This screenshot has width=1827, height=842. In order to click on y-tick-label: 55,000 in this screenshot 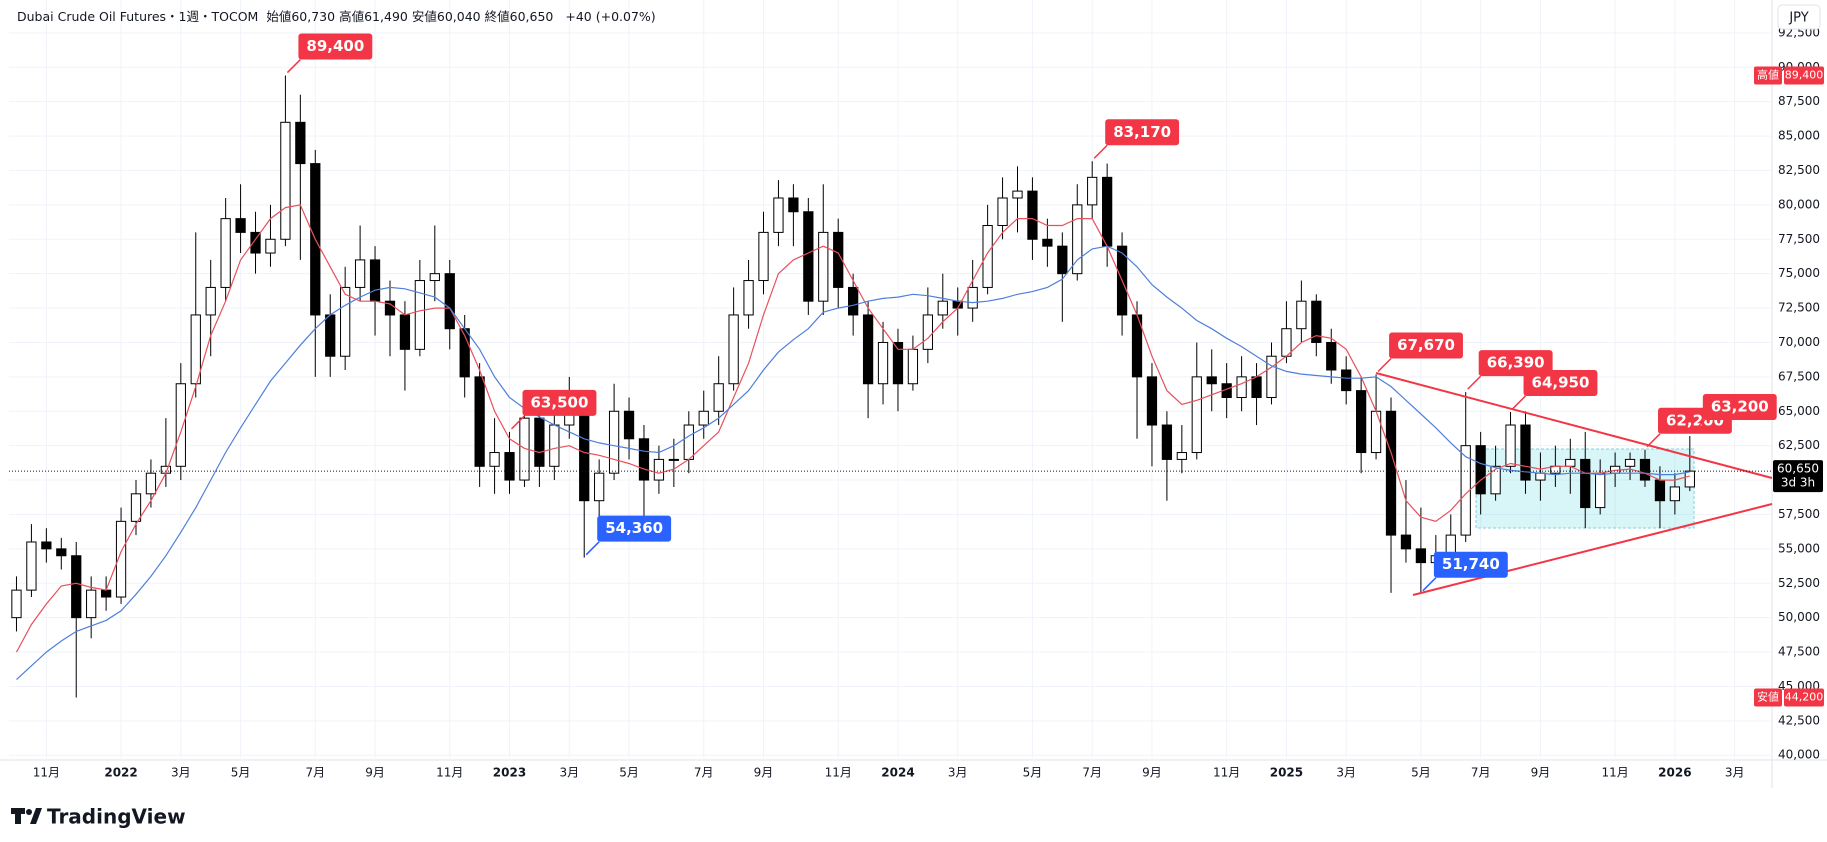, I will do `click(1799, 548)`.